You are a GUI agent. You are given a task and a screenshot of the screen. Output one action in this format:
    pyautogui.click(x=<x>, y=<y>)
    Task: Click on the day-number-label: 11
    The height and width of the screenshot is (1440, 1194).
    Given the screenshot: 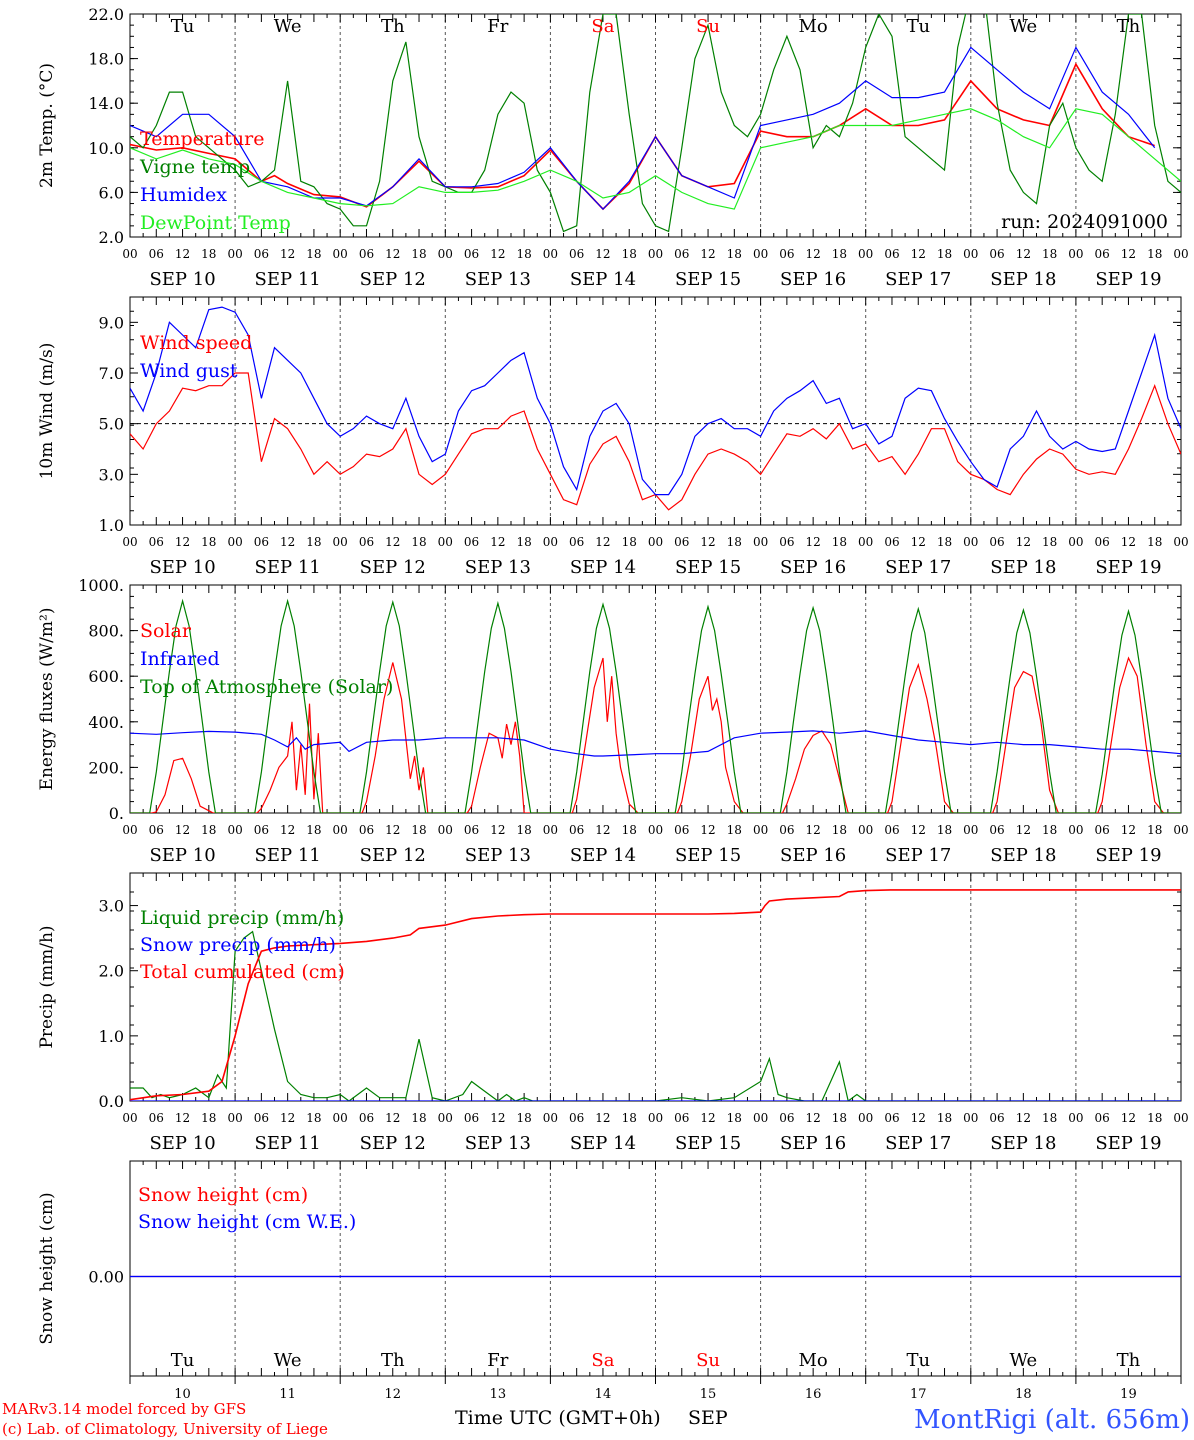 What is the action you would take?
    pyautogui.click(x=287, y=1394)
    